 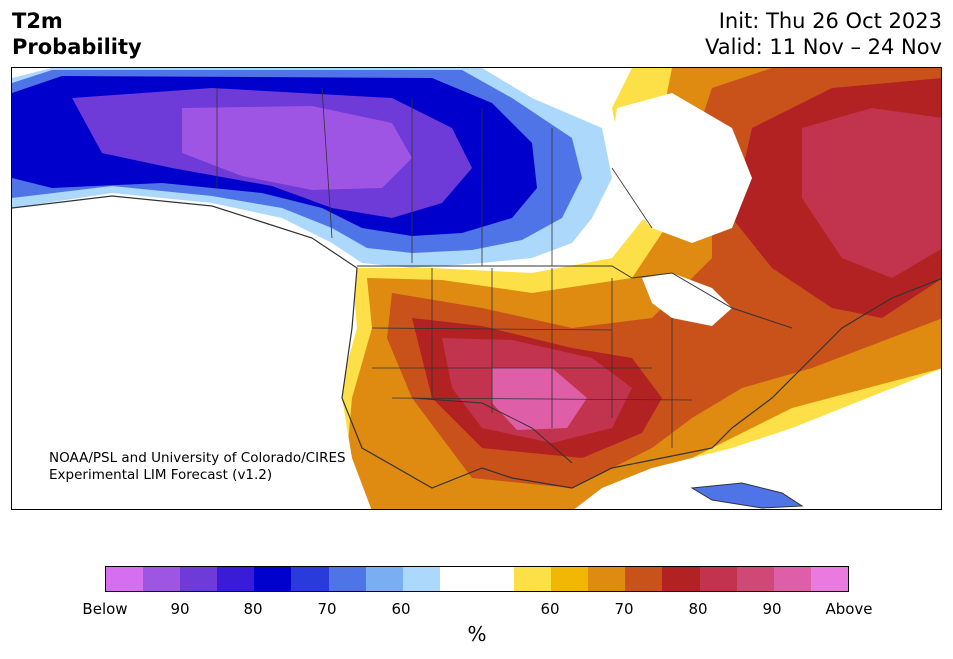 What do you see at coordinates (687, 299) in the screenshot?
I see `great-lakes` at bounding box center [687, 299].